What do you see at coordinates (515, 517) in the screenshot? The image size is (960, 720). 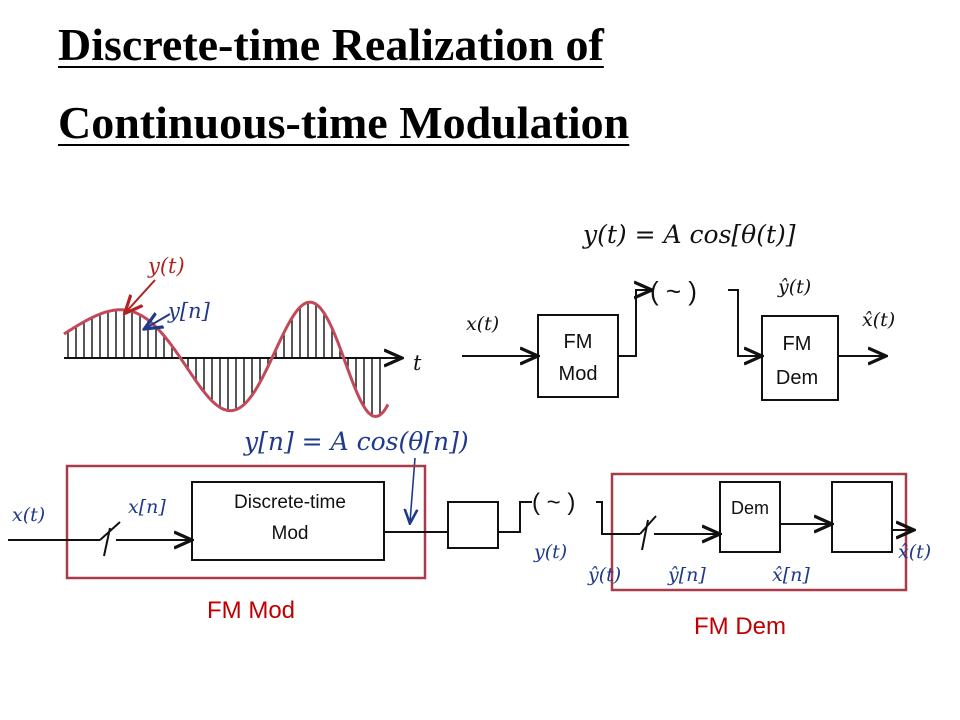 I see `dac-to-channel-line` at bounding box center [515, 517].